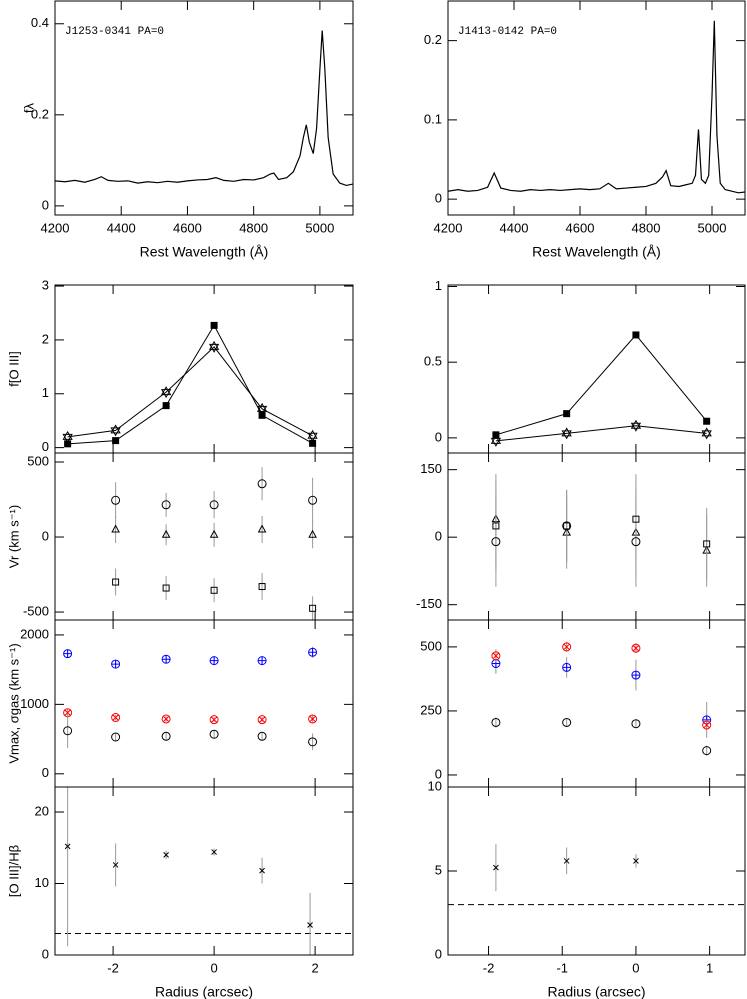  What do you see at coordinates (40, 22) in the screenshot?
I see `y-tick-label: 0.4` at bounding box center [40, 22].